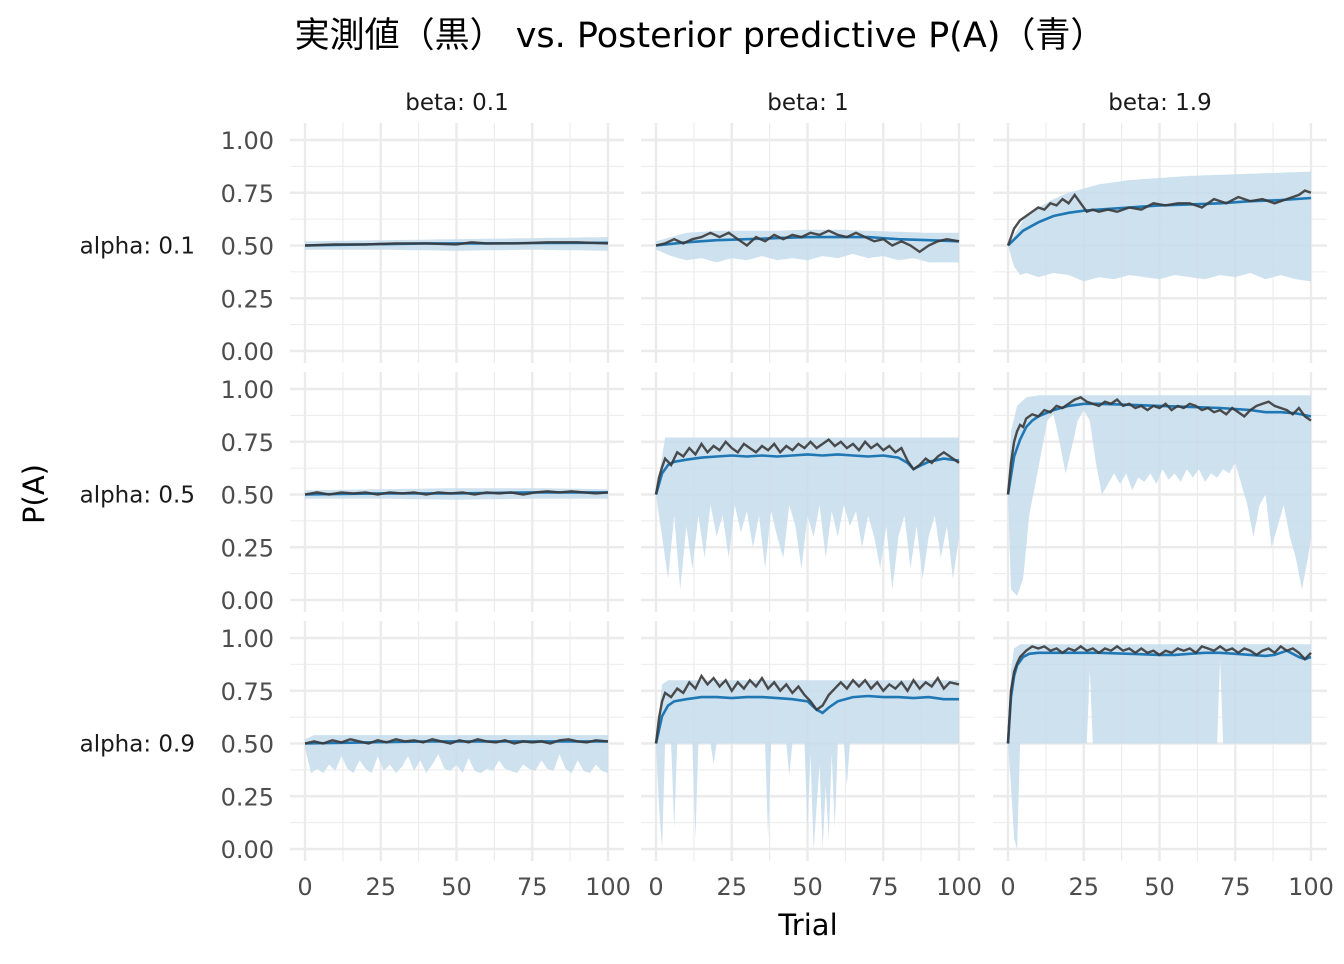 This screenshot has width=1344, height=964. I want to click on facet-col-label: beta: 1, so click(808, 103).